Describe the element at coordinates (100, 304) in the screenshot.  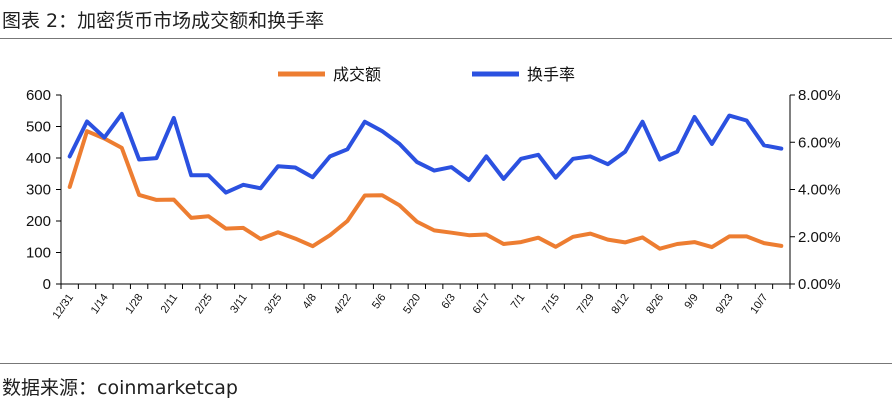
I see `x-tick-label: 1/14` at that location.